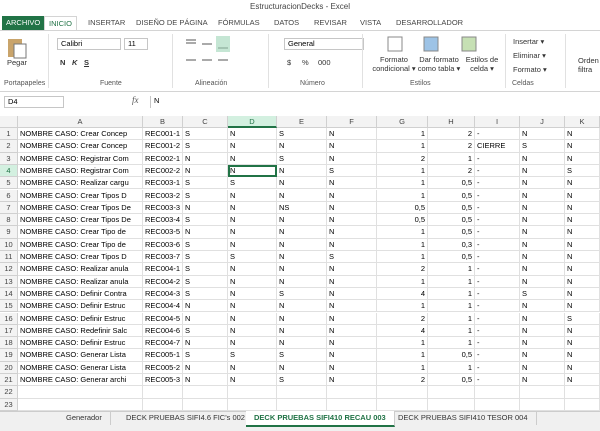 The width and height of the screenshot is (600, 431). Describe the element at coordinates (9, 122) in the screenshot. I see `select-all` at that location.